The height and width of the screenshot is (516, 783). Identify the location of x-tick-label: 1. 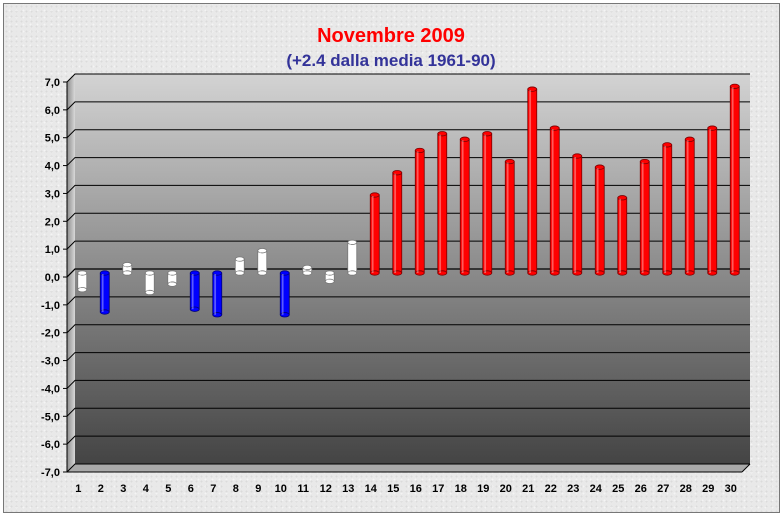
(78, 489).